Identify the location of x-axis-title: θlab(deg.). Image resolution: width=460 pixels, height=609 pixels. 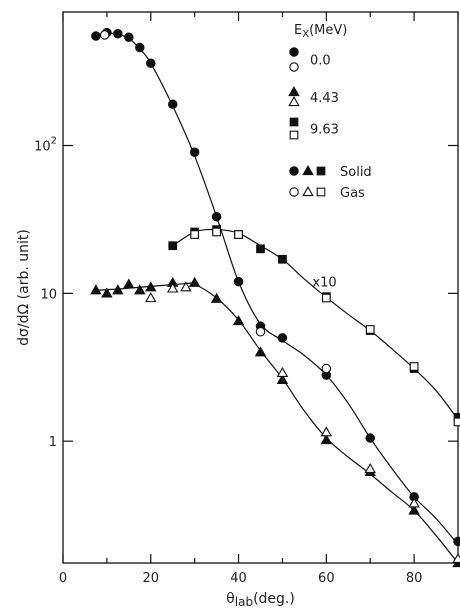
(260, 600).